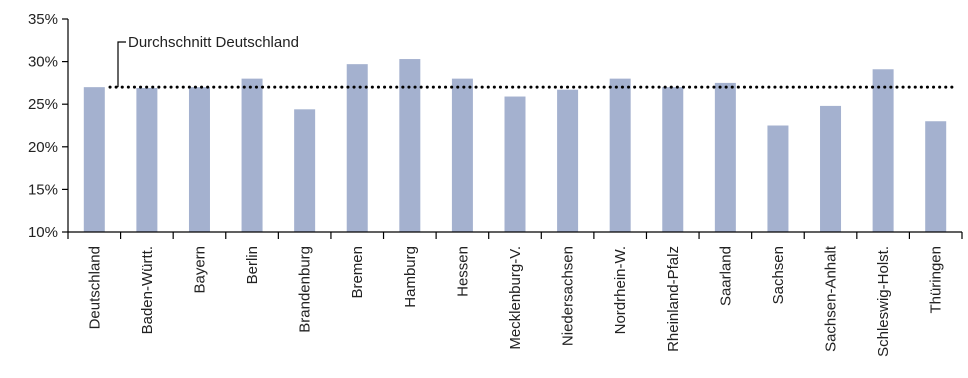 The width and height of the screenshot is (968, 378). Describe the element at coordinates (305, 289) in the screenshot. I see `x-tick-label: Brandenburg` at that location.